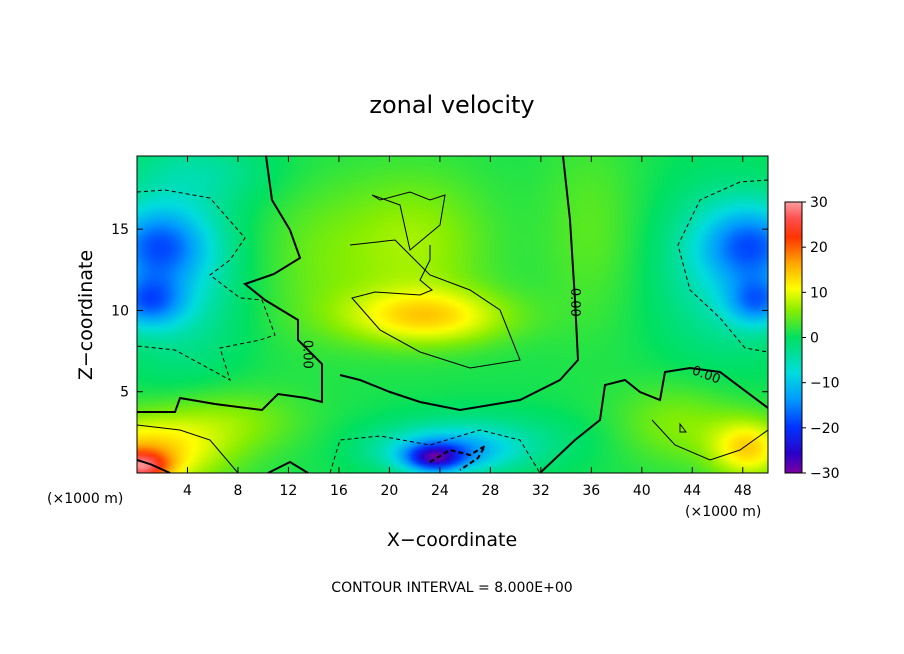  I want to click on contour-zero-mid, so click(154, 466).